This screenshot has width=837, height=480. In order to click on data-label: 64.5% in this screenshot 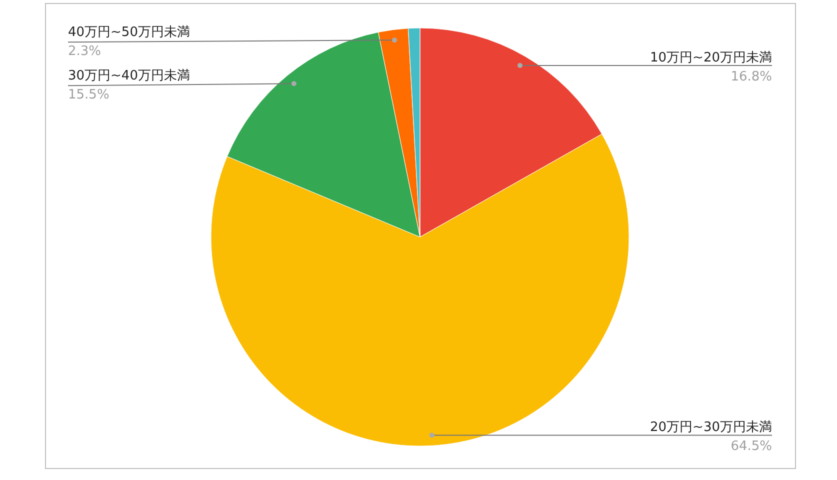, I will do `click(751, 446)`.